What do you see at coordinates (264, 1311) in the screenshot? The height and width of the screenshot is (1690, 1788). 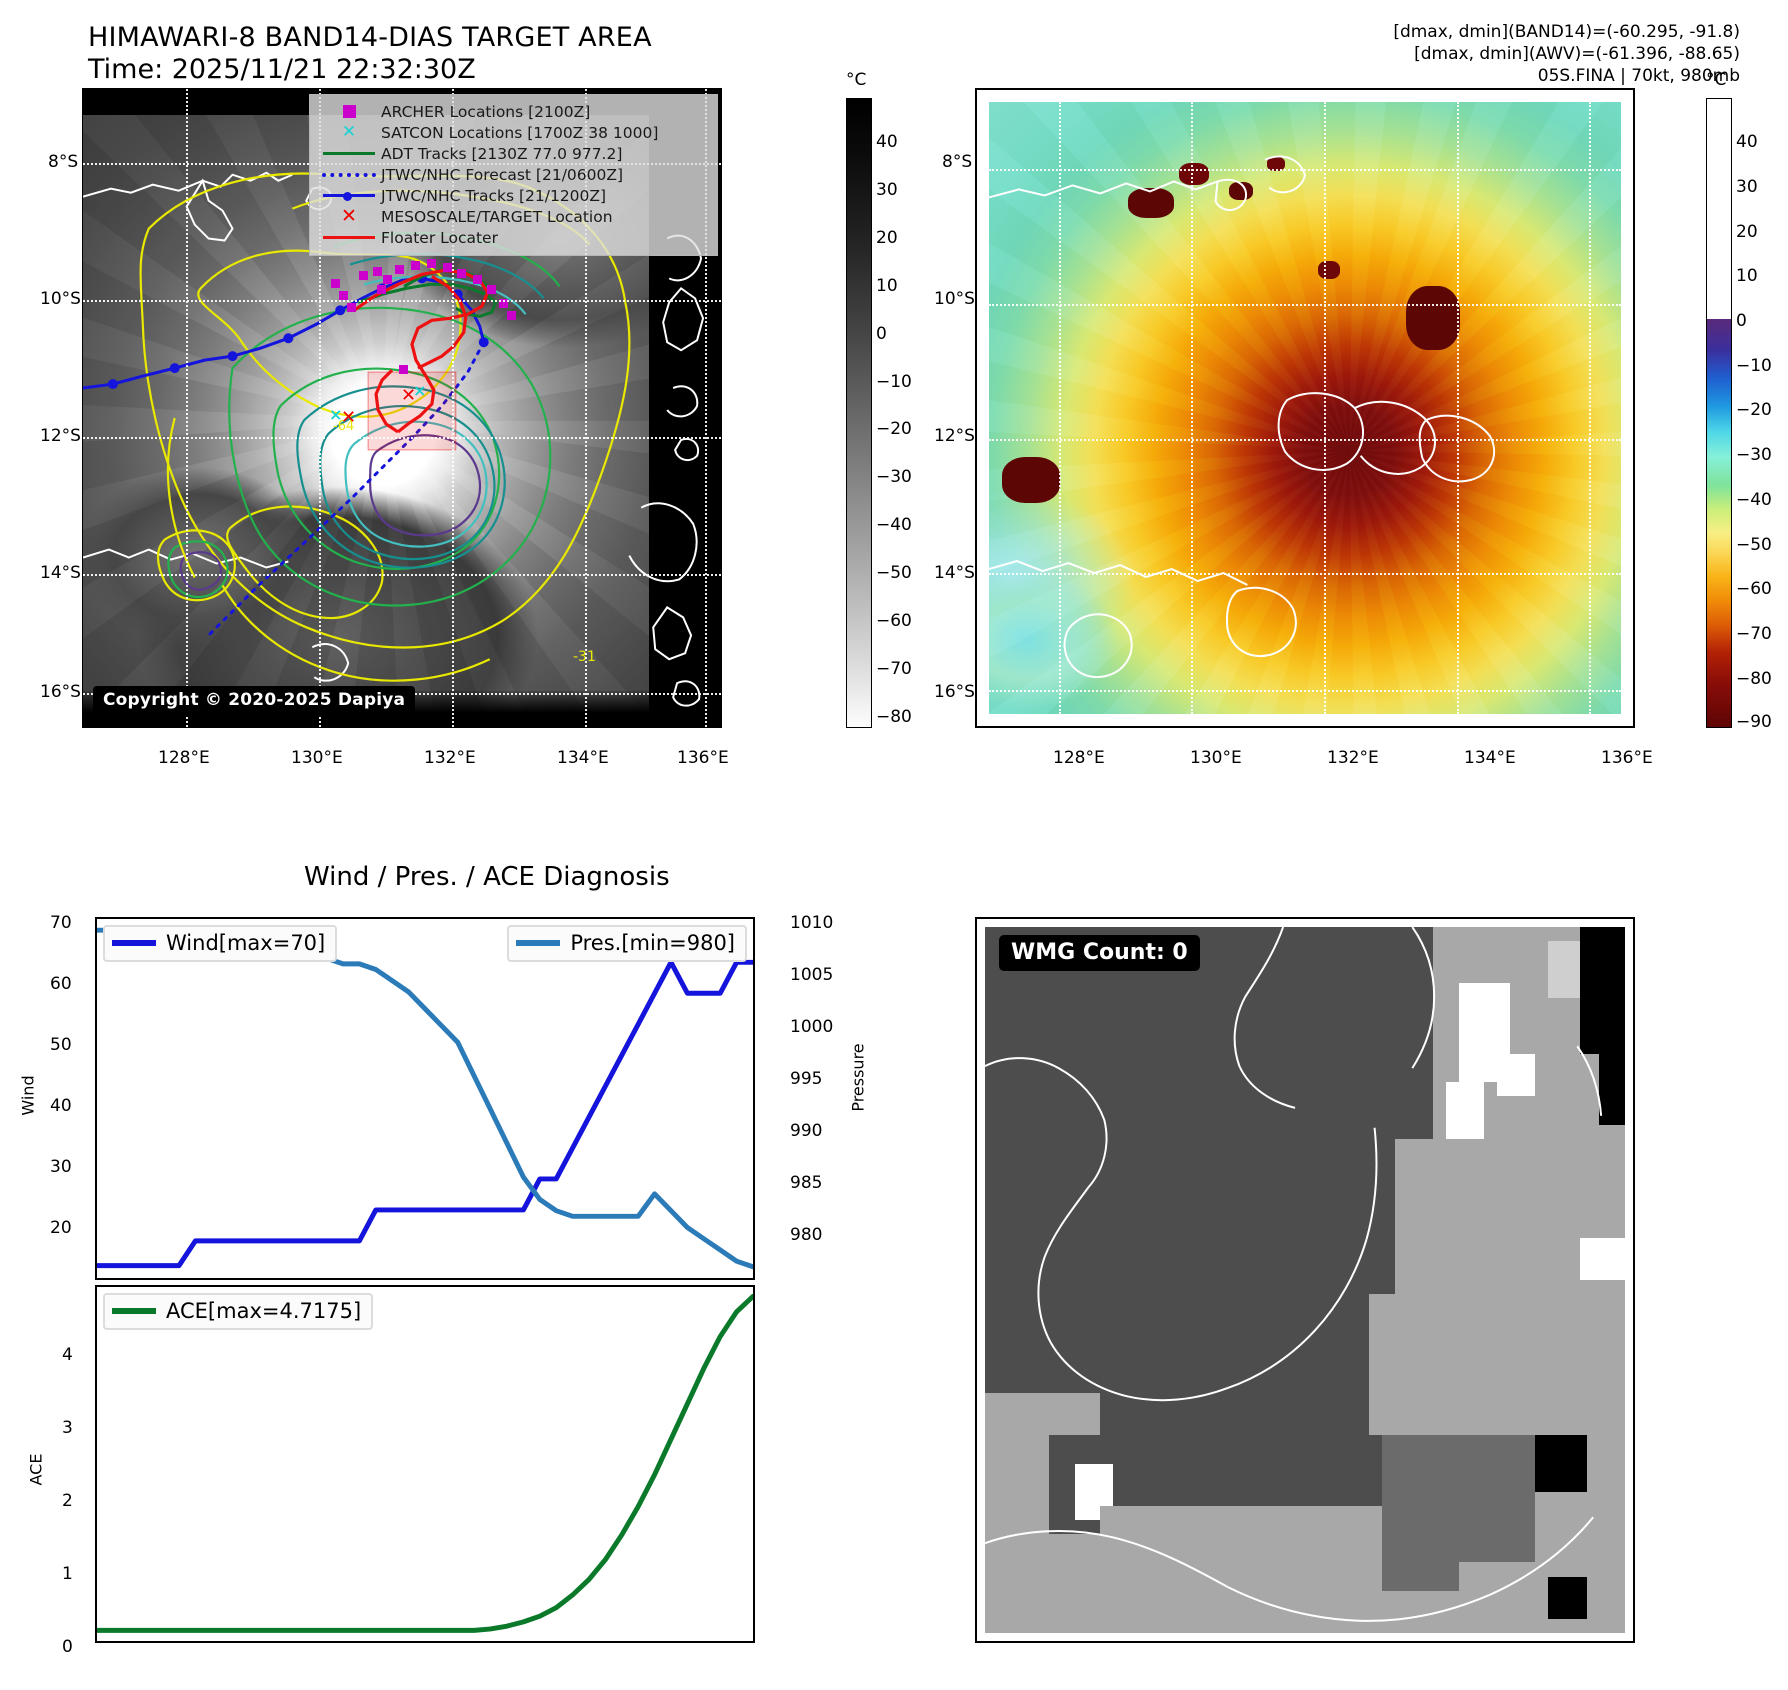 I see `ace-legend-label: ACE[max=4.7175]` at bounding box center [264, 1311].